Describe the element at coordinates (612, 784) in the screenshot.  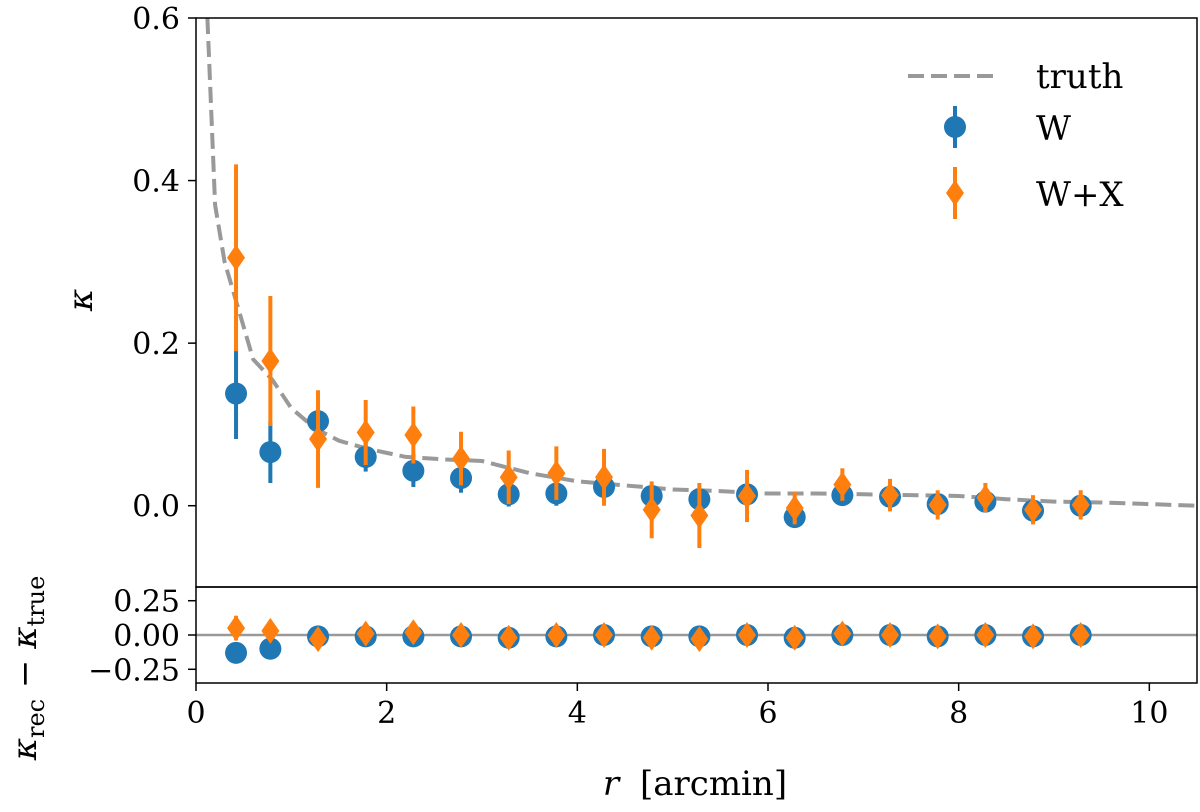
I see `x-axis-var: r` at that location.